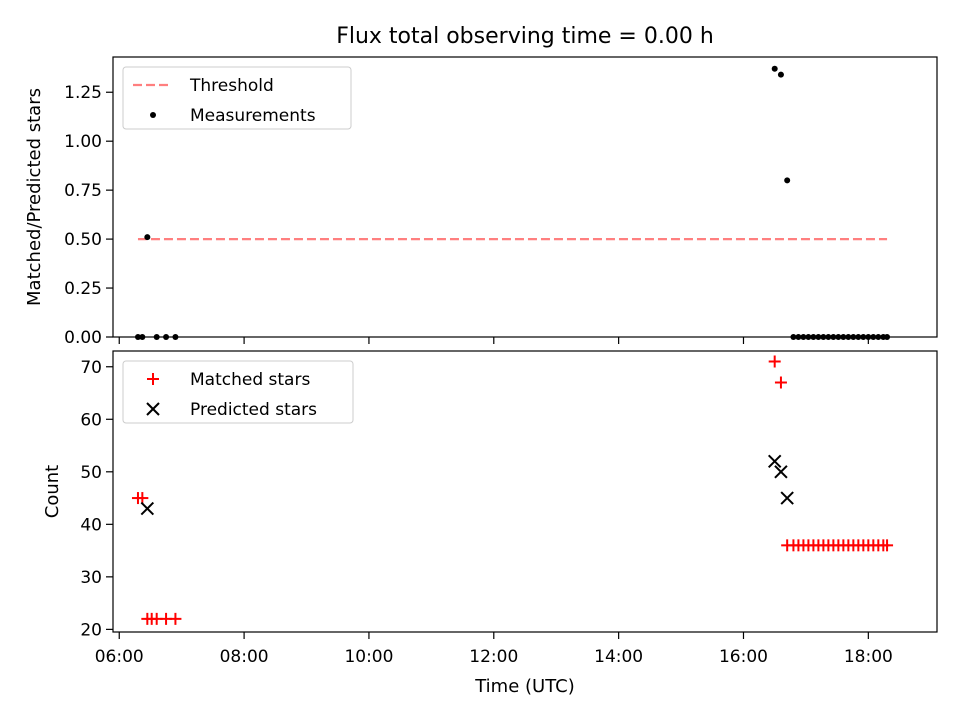 This screenshot has width=960, height=720. I want to click on legend: Threshold Measurements, so click(237, 98).